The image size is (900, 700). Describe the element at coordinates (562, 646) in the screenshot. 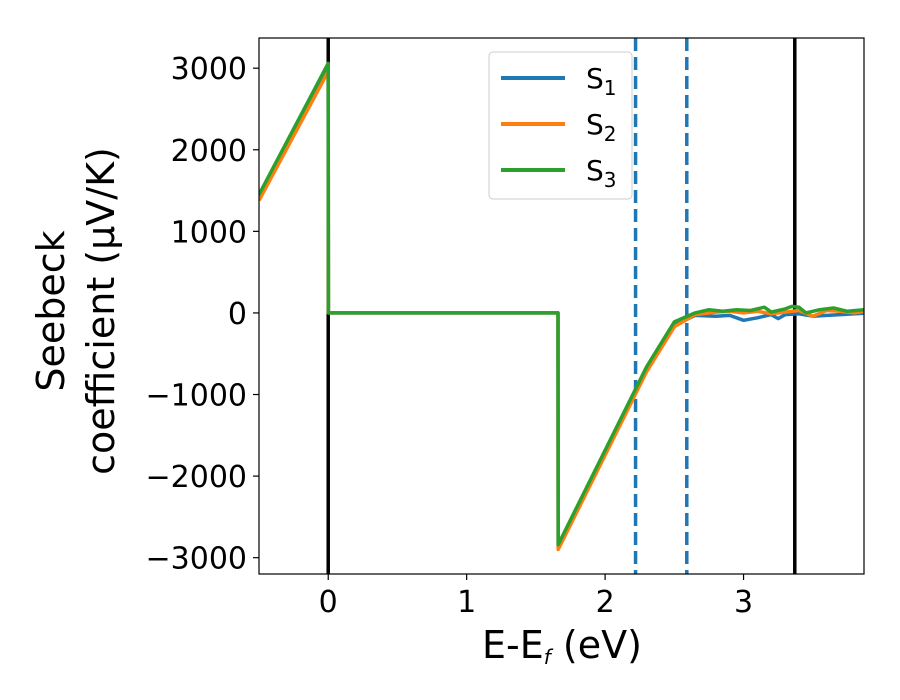

I see `x-axis-label: E-Ef (eV)` at that location.